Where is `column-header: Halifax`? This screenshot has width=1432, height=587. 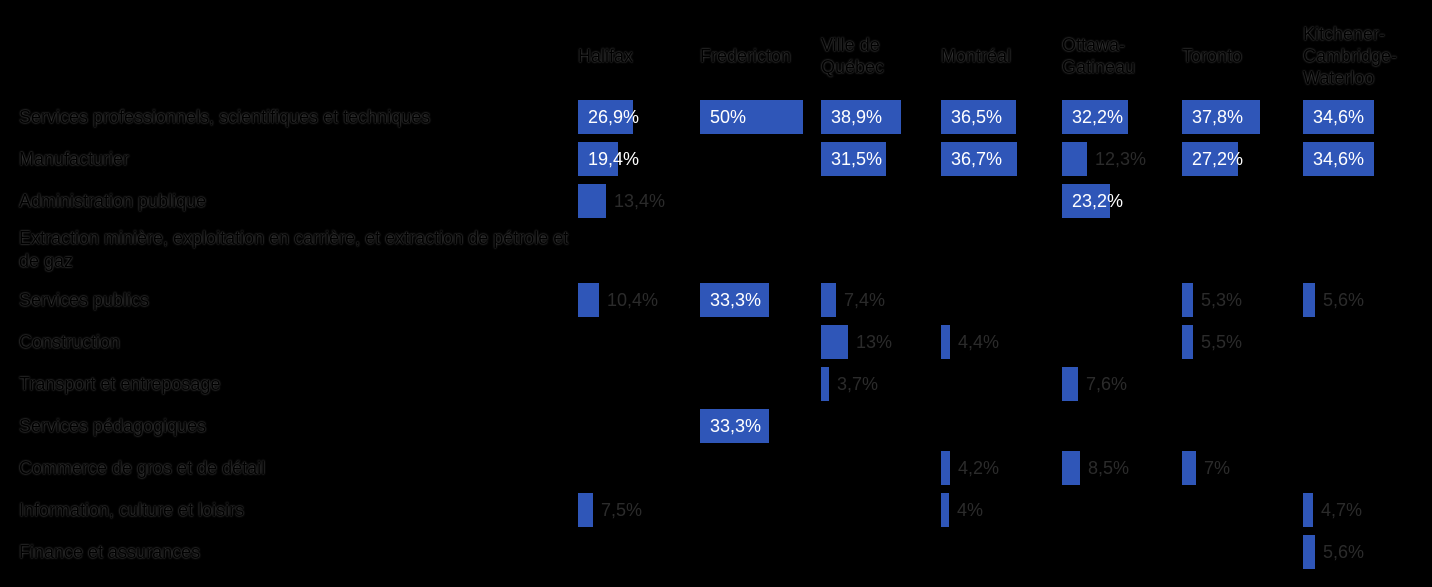 column-header: Halifax is located at coordinates (637, 56).